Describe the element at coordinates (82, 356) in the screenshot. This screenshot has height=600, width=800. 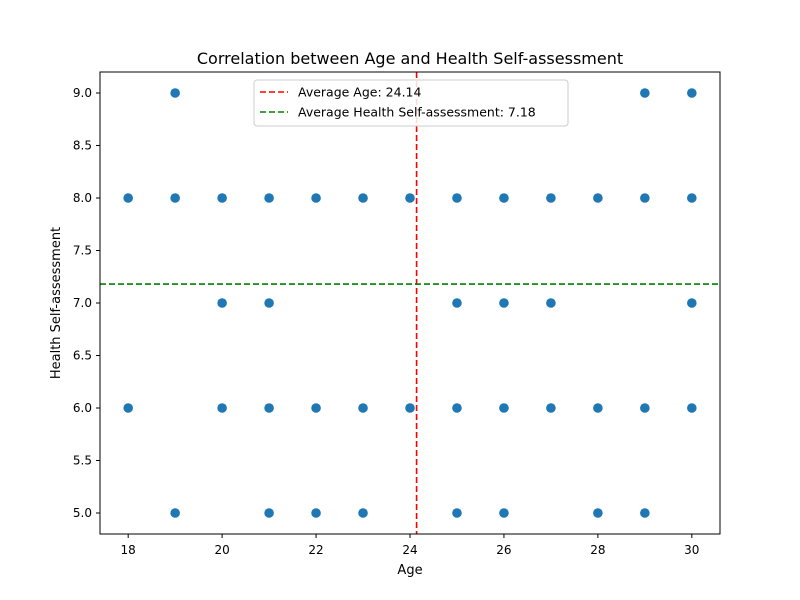
I see `y-tick-label: 6.5` at that location.